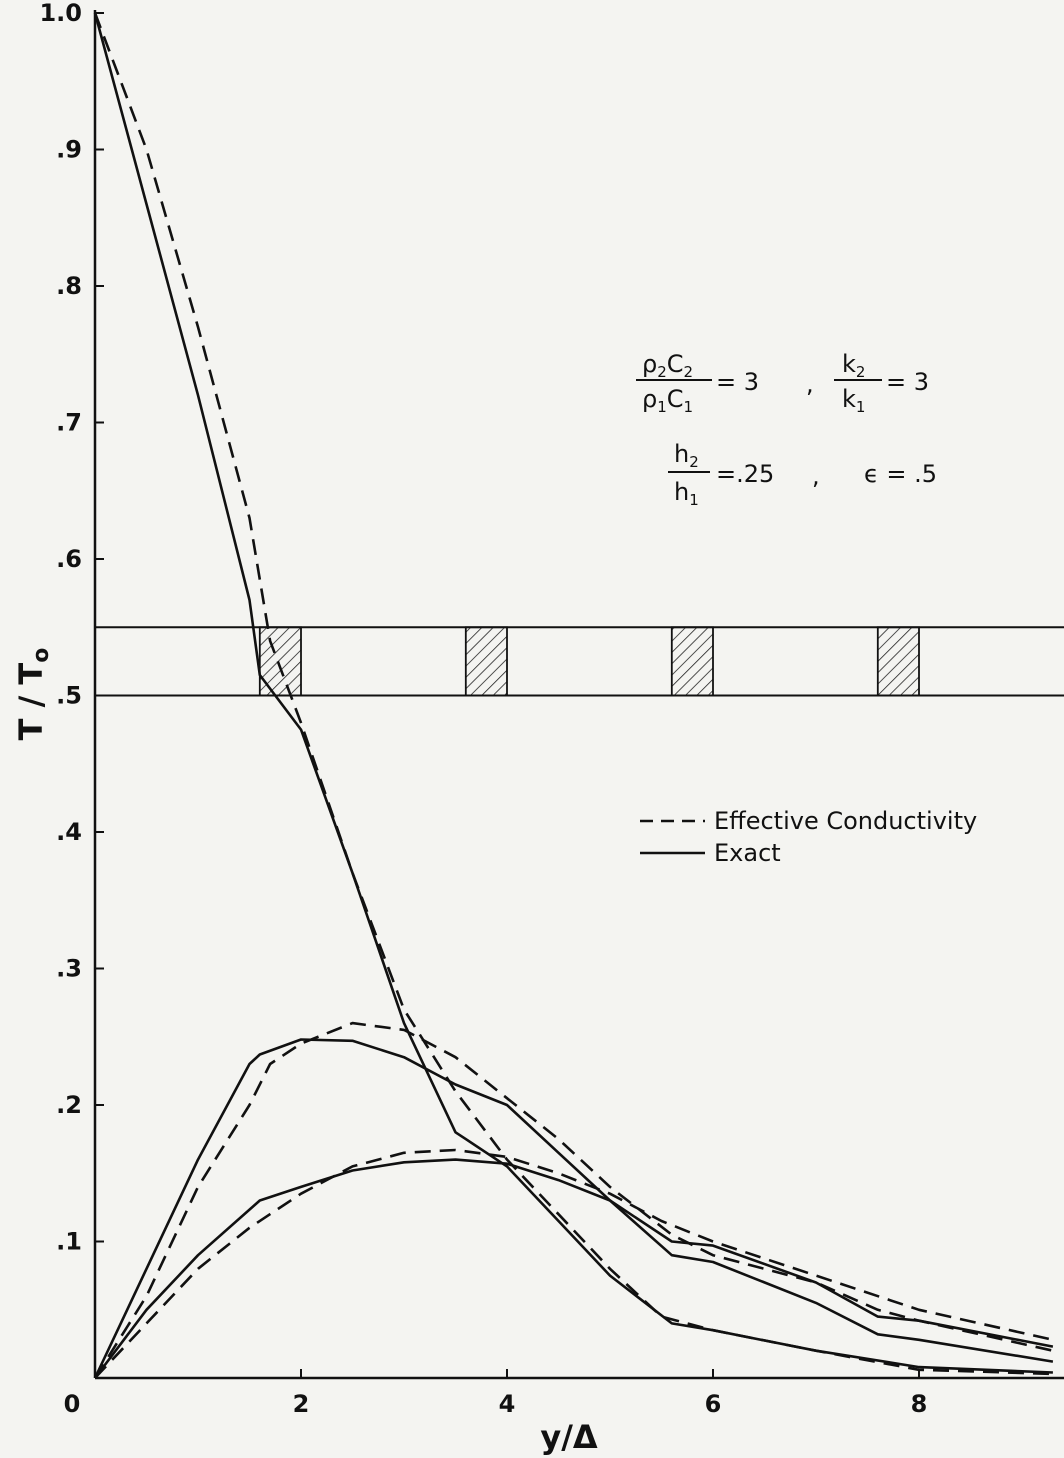  What do you see at coordinates (507, 1404) in the screenshot?
I see `x-tick-label: 4` at bounding box center [507, 1404].